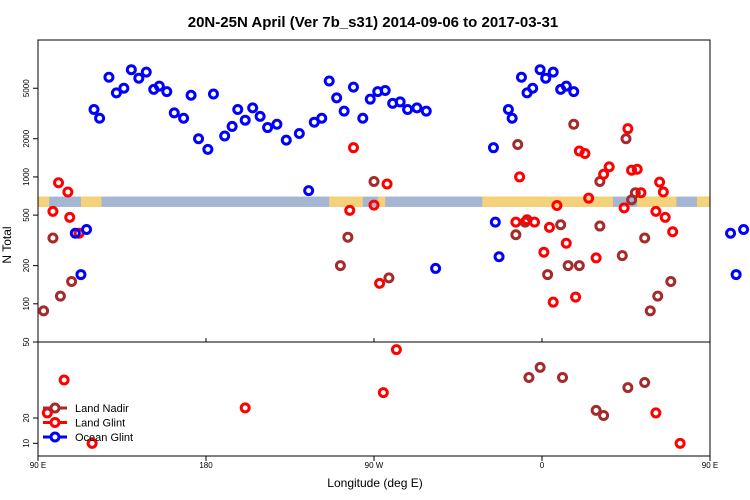  I want to click on x-tick-label: 0, so click(542, 465).